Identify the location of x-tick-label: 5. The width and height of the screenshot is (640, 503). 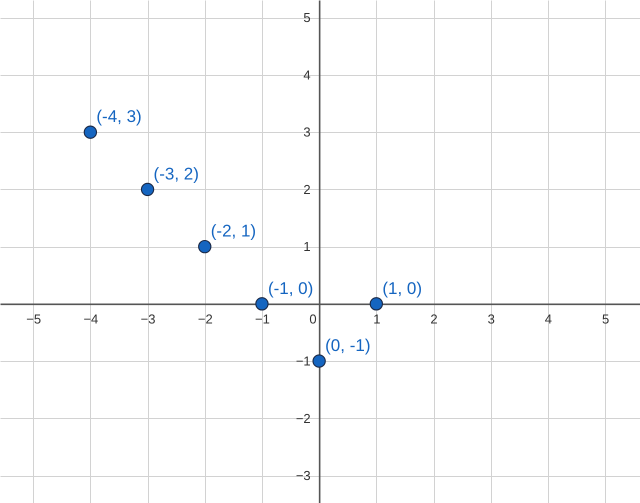
(606, 318).